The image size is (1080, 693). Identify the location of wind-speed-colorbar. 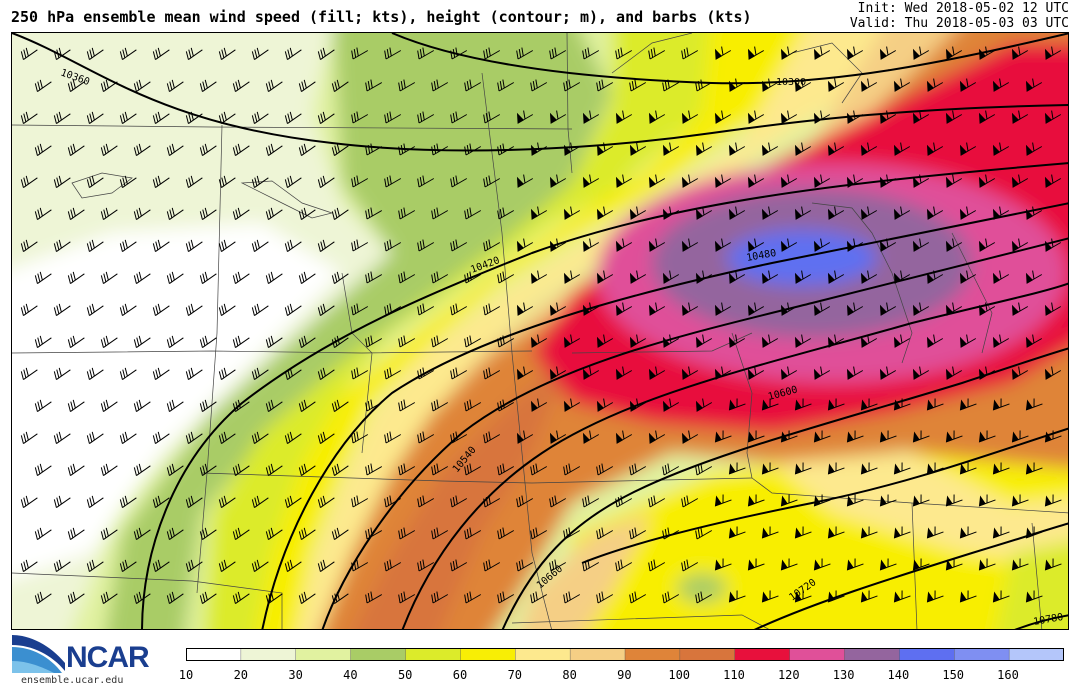
(625, 654).